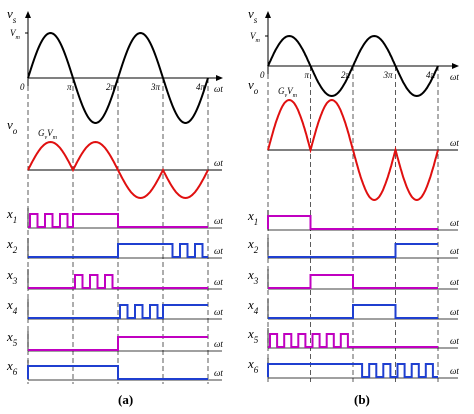 The height and width of the screenshot is (414, 474). Describe the element at coordinates (201, 87) in the screenshot. I see `pi-label: 4π` at that location.